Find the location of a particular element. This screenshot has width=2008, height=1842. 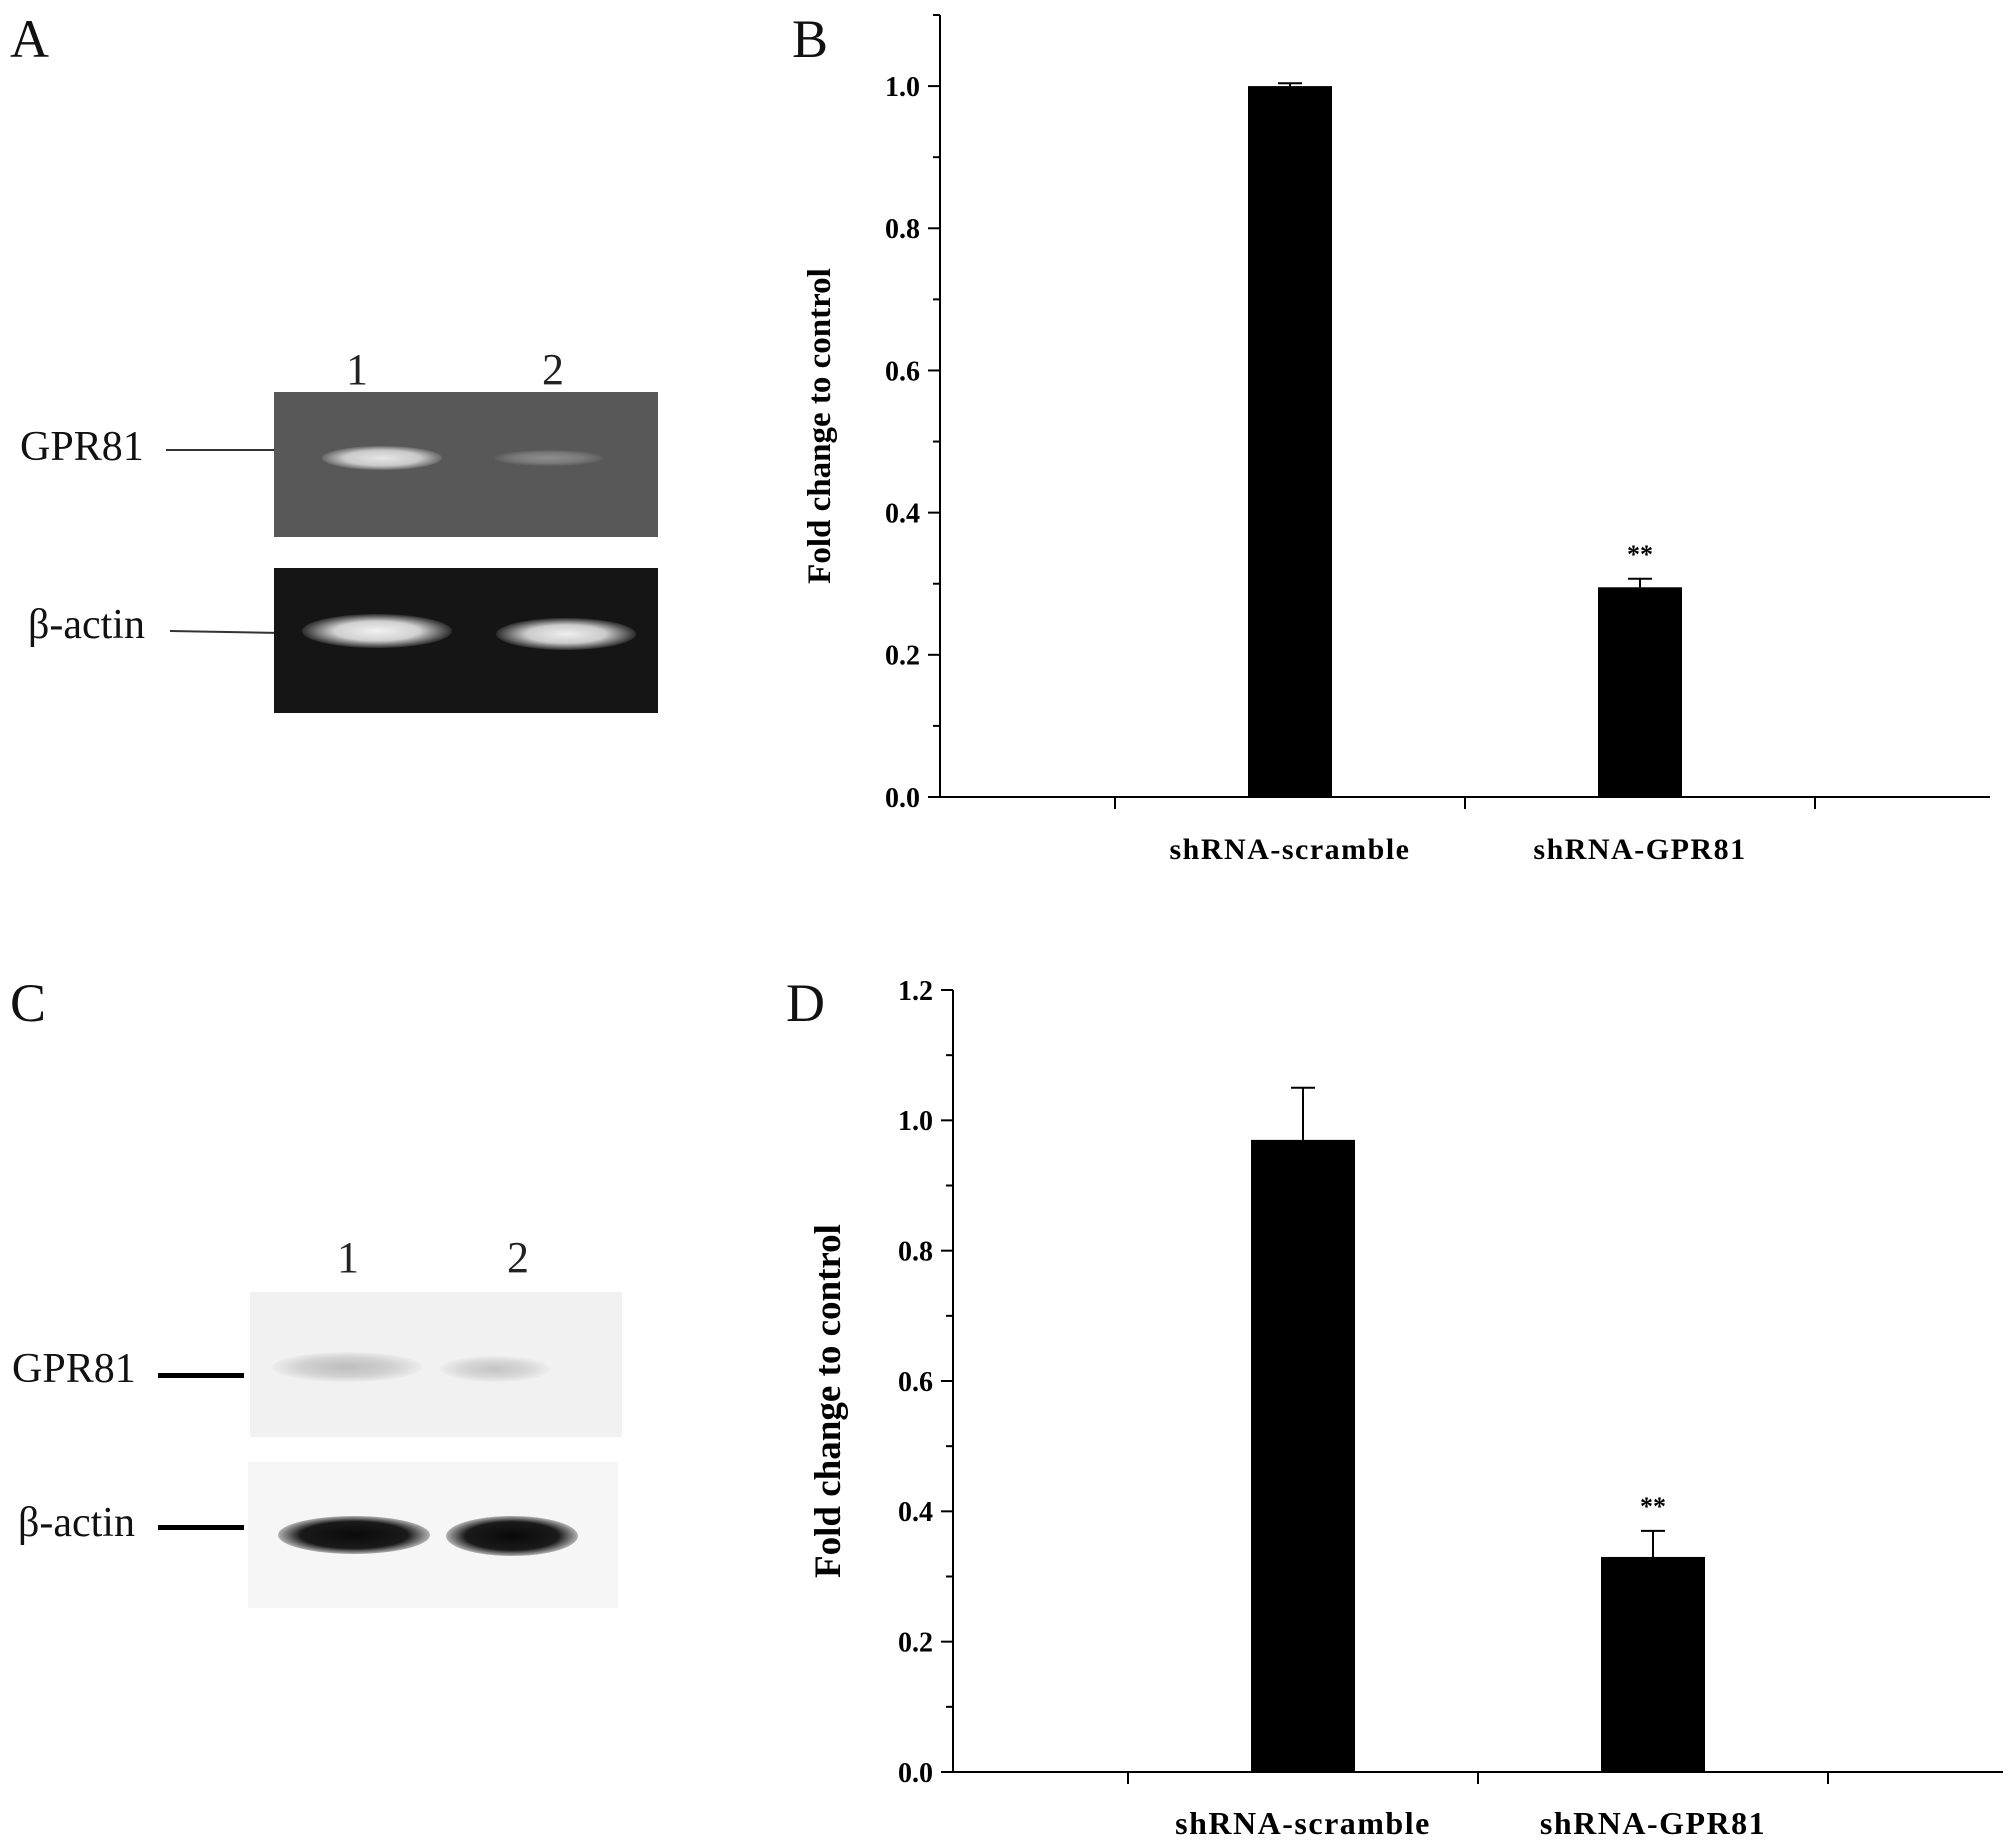

panel-a-gpr81-label: GPR81 is located at coordinates (82, 447).